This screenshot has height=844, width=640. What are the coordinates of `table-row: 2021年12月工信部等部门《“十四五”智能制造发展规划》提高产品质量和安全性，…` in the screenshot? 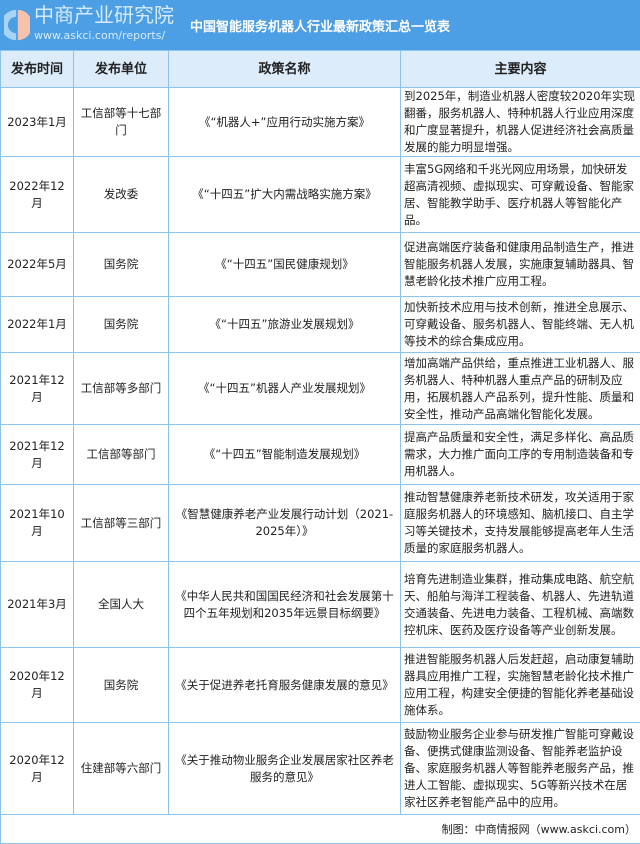 It's located at (320, 455).